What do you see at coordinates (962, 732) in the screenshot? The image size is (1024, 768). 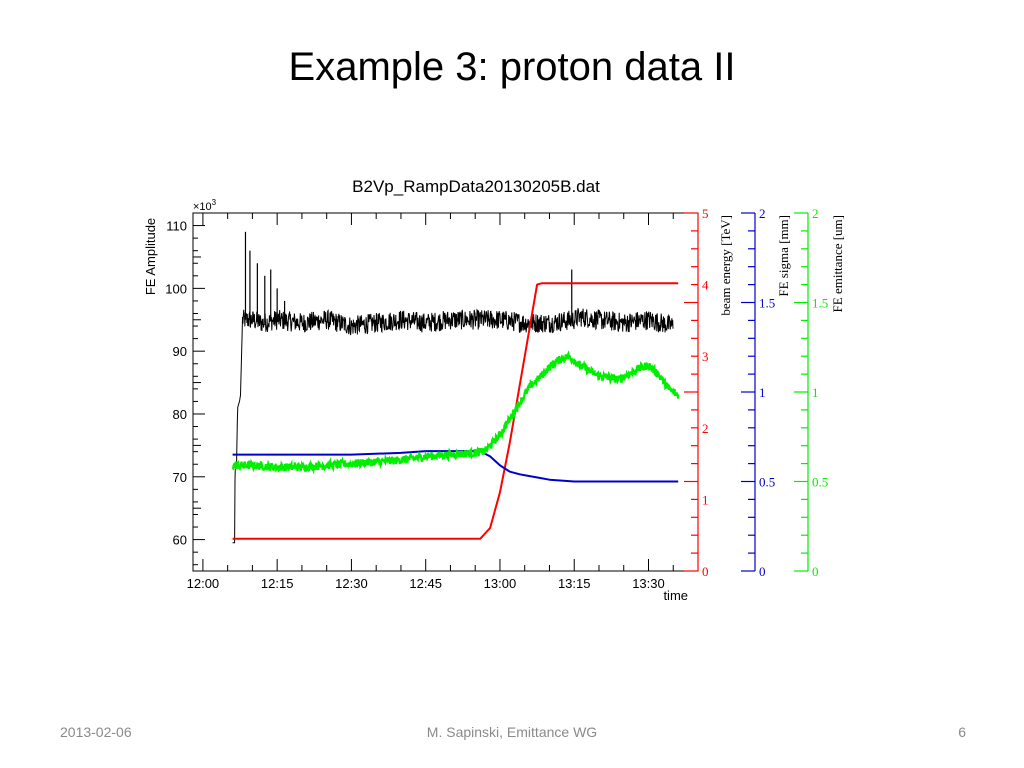 I see `page-number: 6` at bounding box center [962, 732].